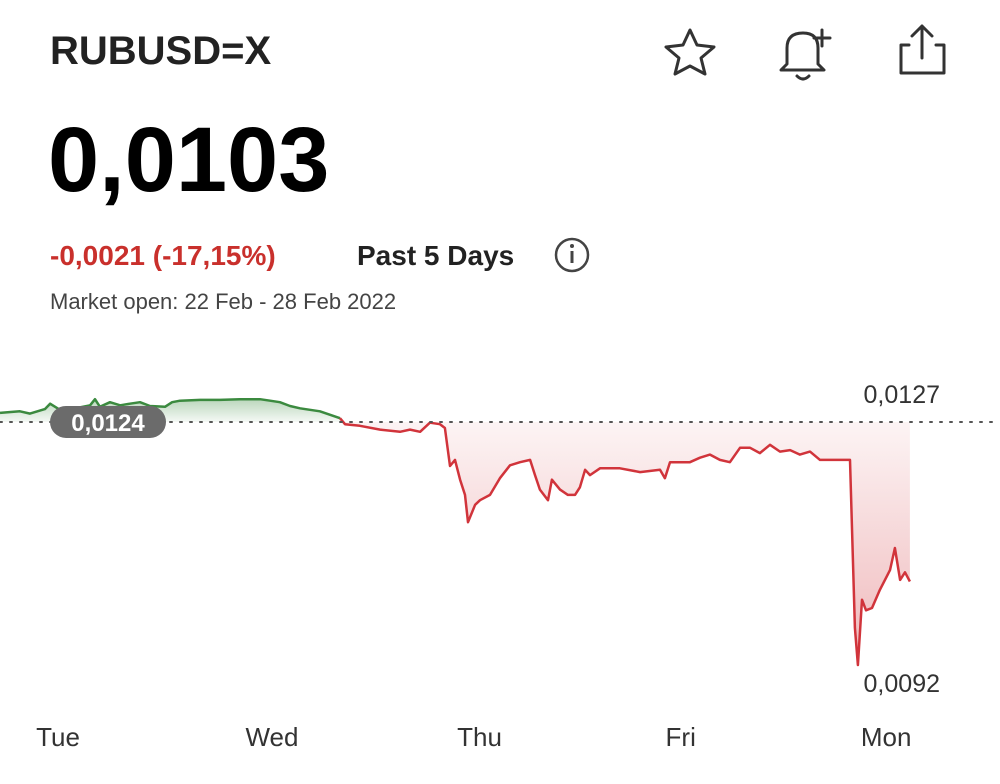 The image size is (1000, 784). I want to click on reference-pill, so click(108, 421).